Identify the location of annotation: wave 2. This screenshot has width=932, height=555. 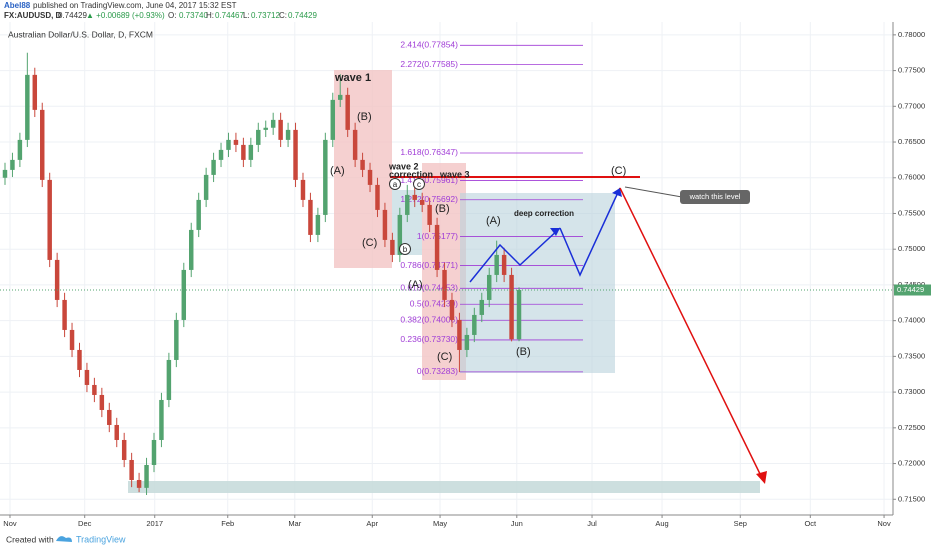
(403, 166).